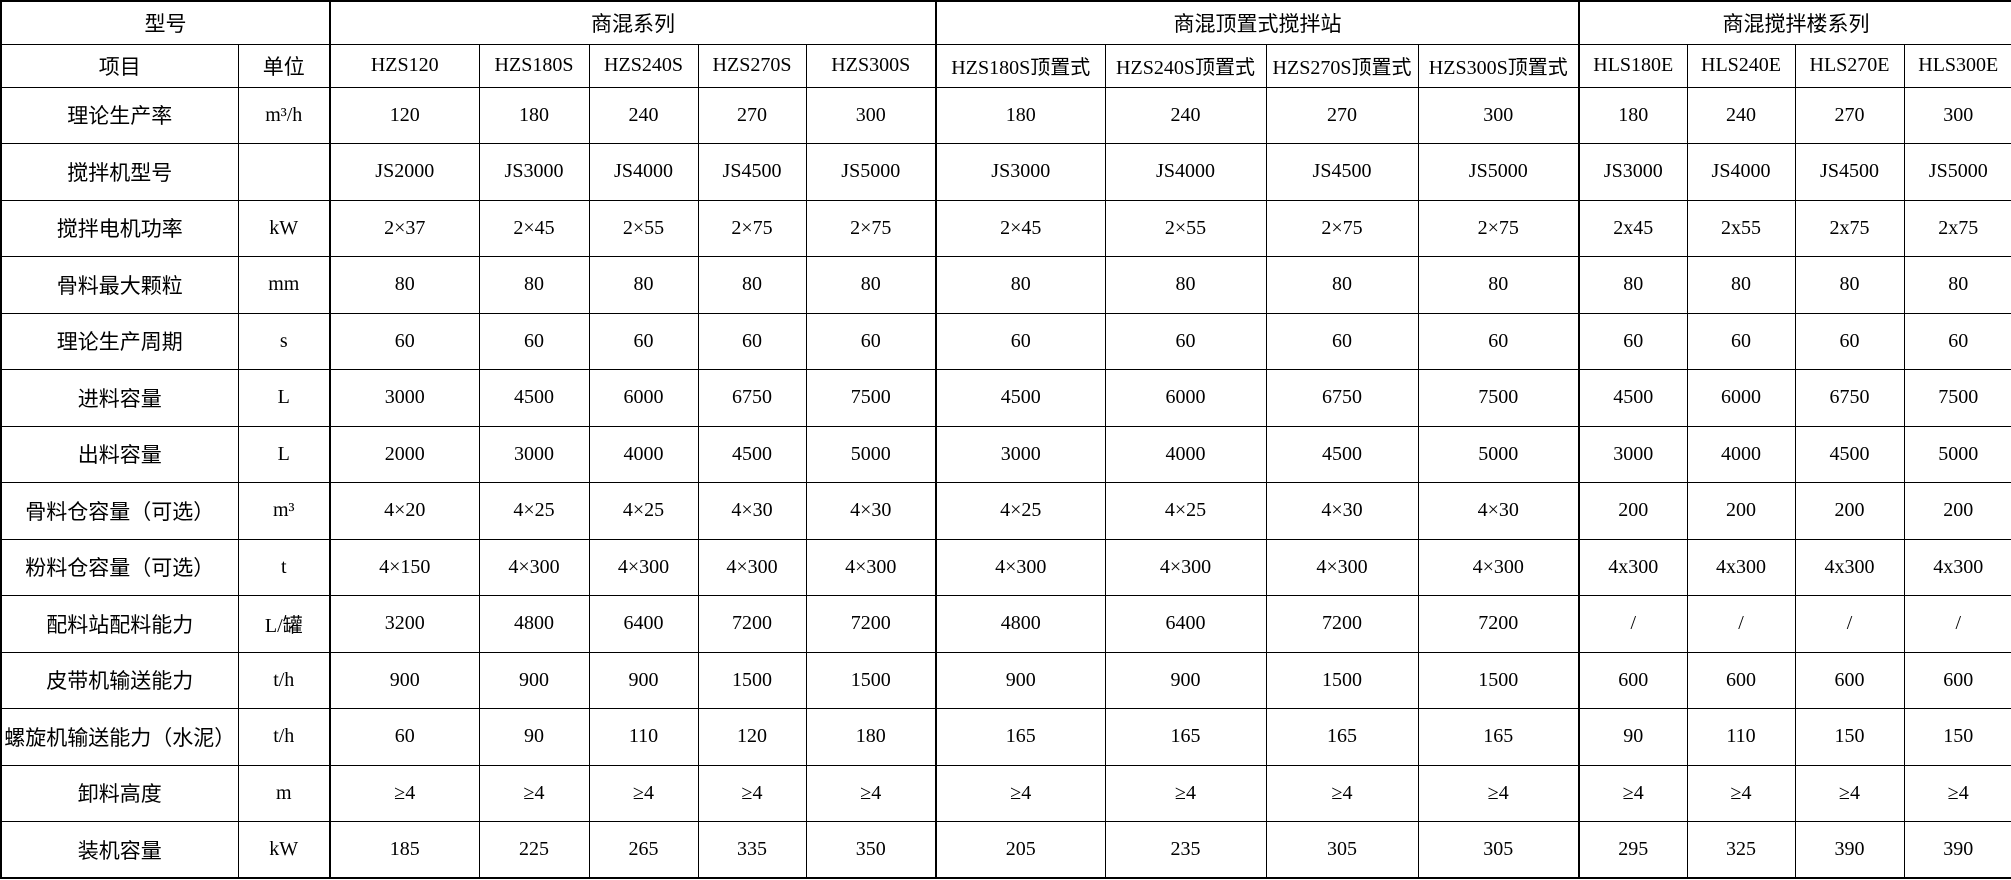 This screenshot has height=880, width=2011. I want to click on spec-value: 2×37, so click(404, 228).